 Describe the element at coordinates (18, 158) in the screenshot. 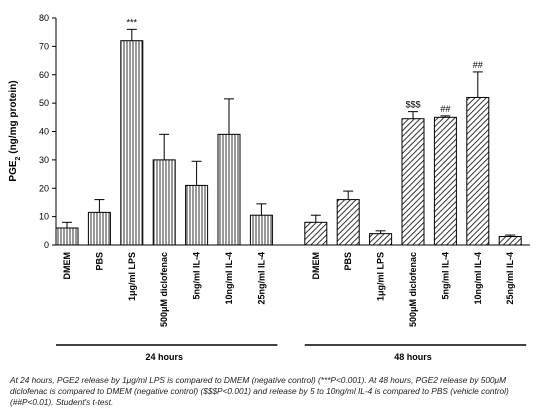

I see `y-label-sub: 2` at that location.